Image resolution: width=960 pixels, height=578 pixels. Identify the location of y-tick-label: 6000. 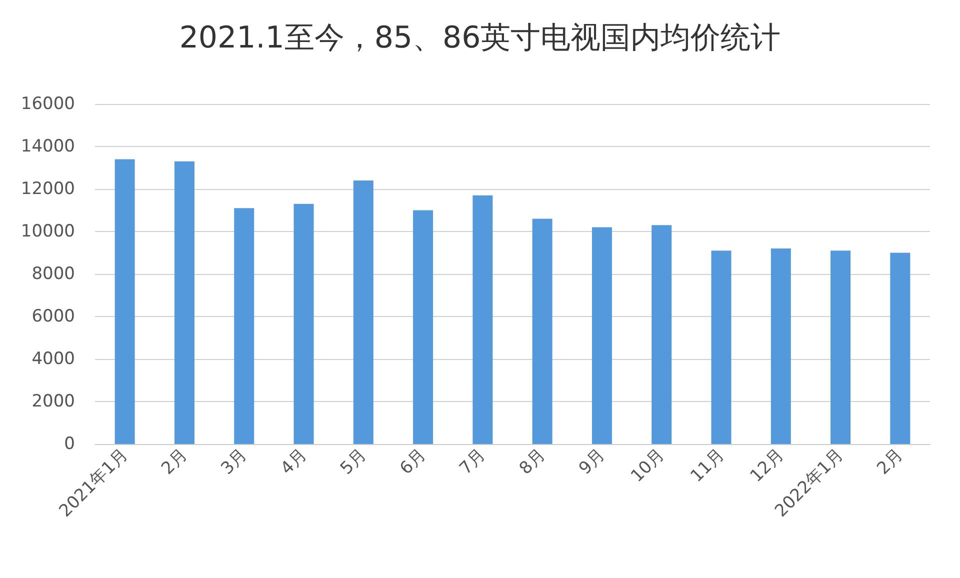
(53, 316).